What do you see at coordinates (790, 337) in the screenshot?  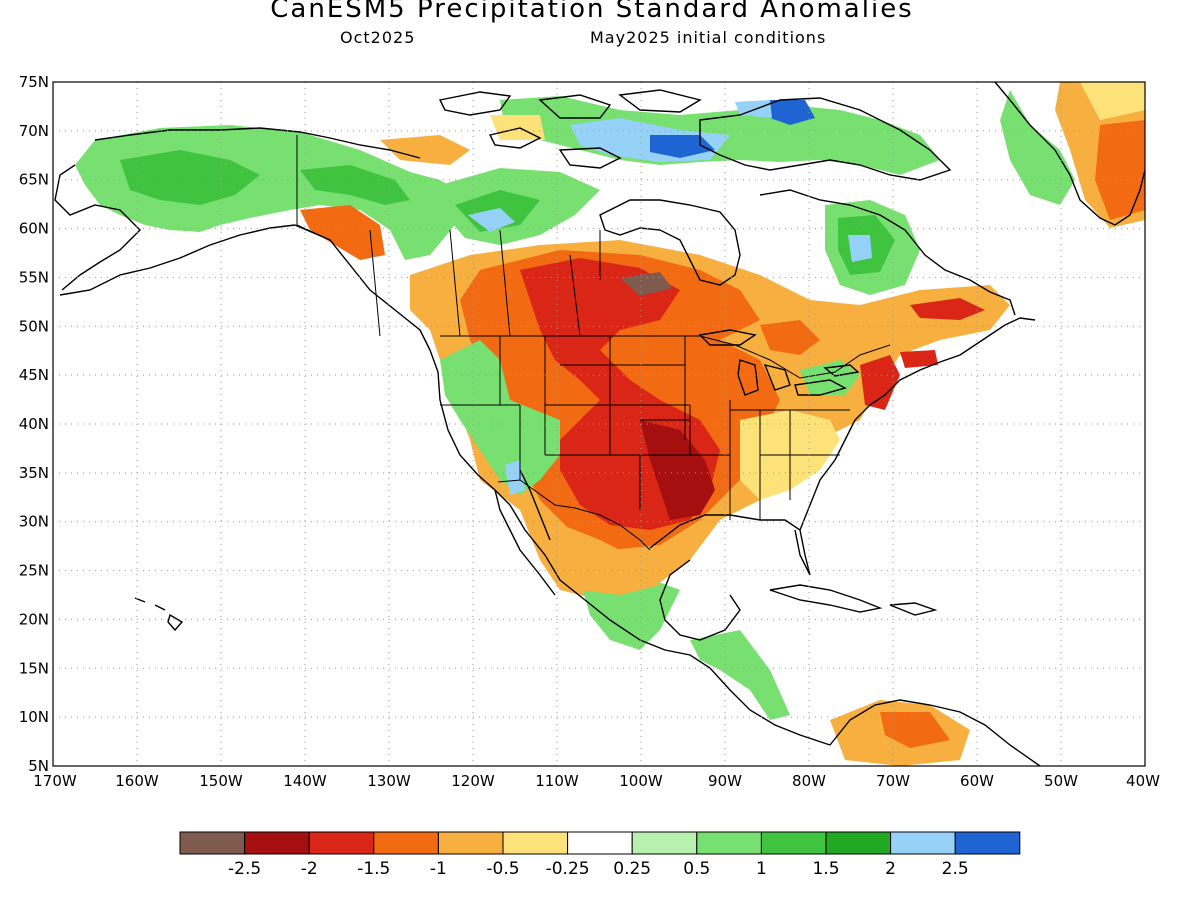 I see `ontario-orange` at bounding box center [790, 337].